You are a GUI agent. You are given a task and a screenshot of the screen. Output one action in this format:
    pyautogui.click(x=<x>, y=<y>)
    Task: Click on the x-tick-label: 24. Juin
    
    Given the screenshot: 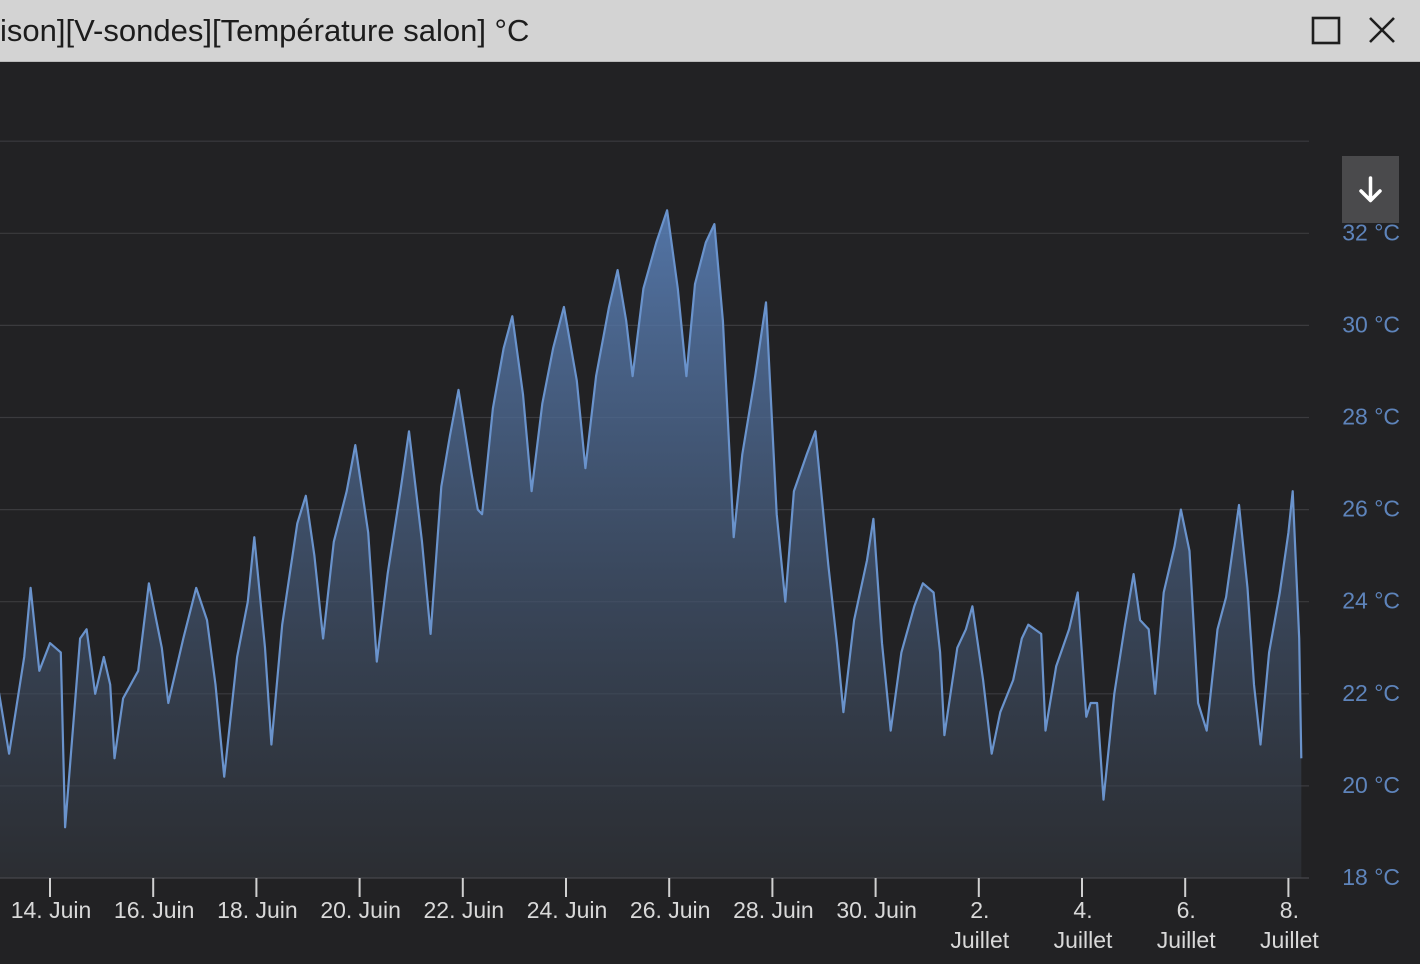 What is the action you would take?
    pyautogui.click(x=567, y=910)
    